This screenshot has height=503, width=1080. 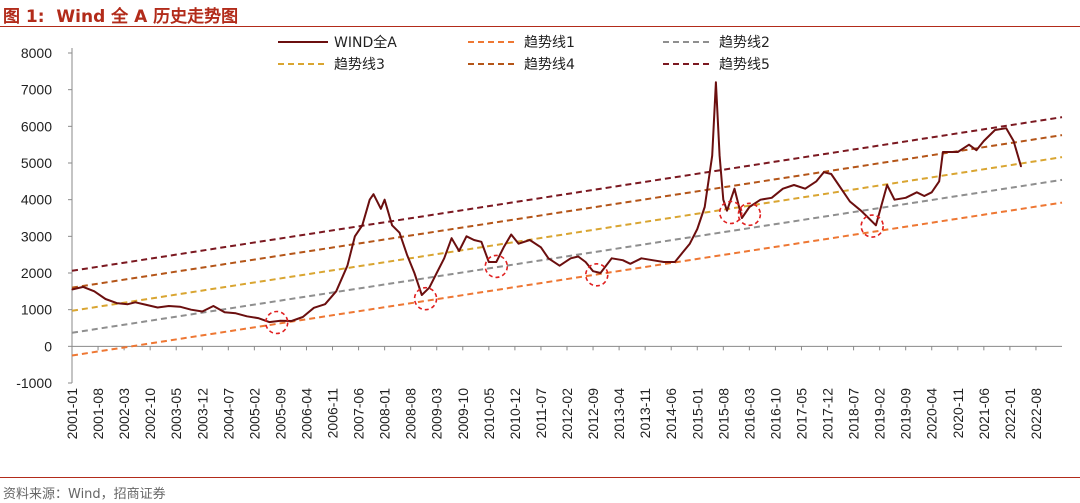 What do you see at coordinates (723, 414) in the screenshot?
I see `x-tick-label: 2015-08` at bounding box center [723, 414].